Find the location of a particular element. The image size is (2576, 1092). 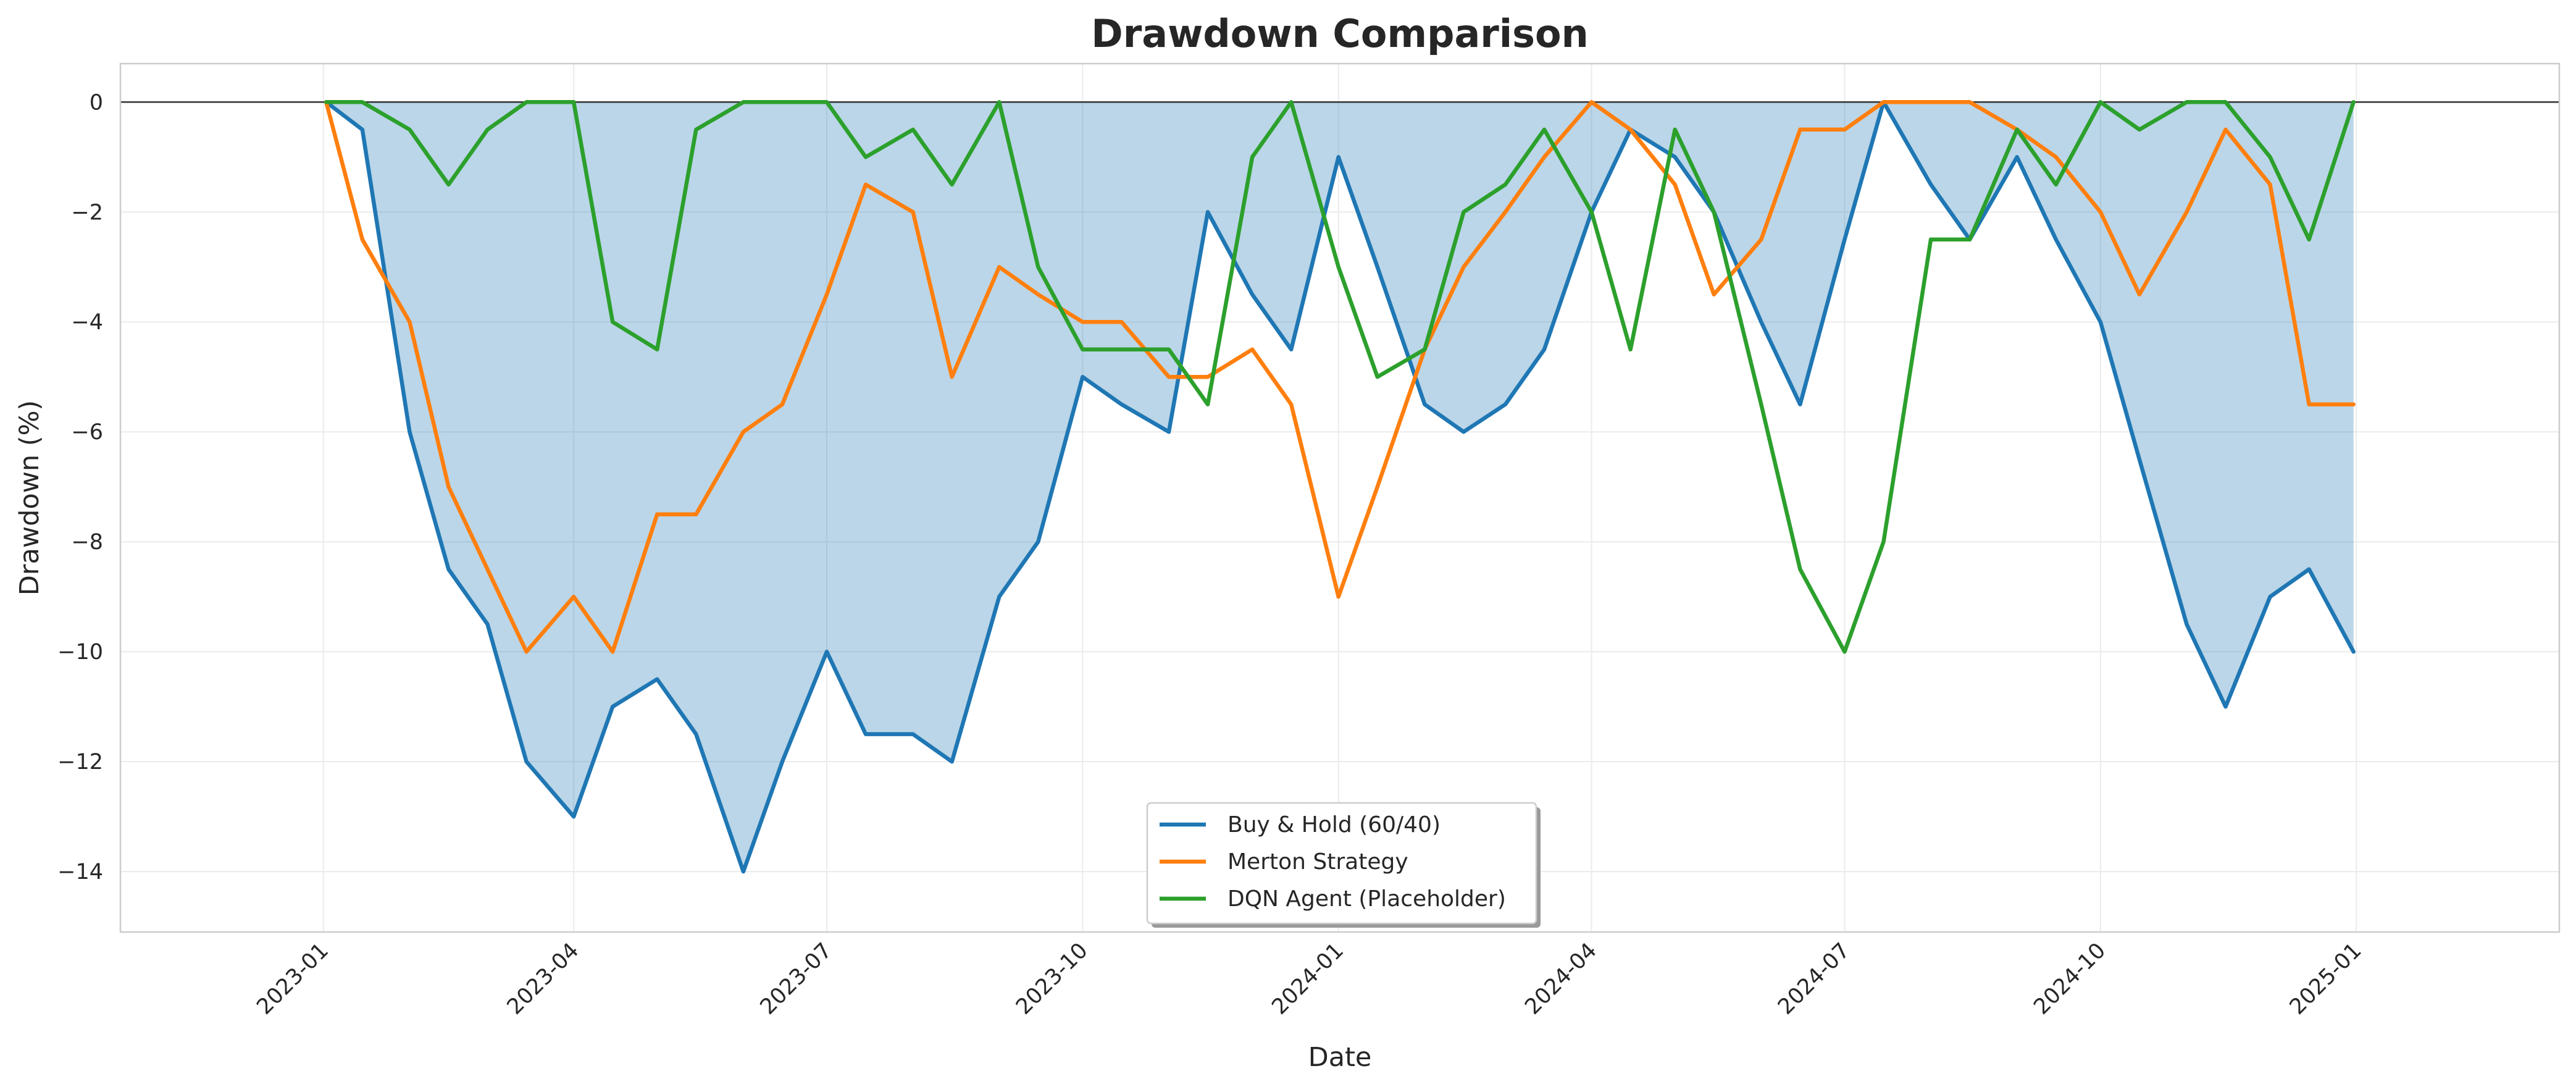

legend-label: Merton Strategy is located at coordinates (1317, 862).